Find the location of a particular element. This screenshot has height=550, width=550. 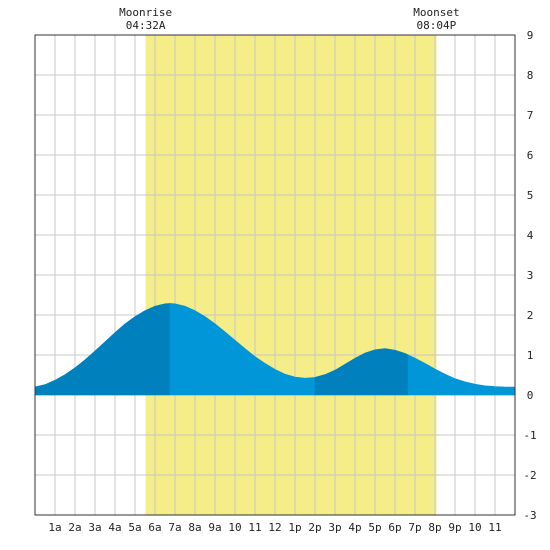

y-tick-label: 6 is located at coordinates (530, 155).